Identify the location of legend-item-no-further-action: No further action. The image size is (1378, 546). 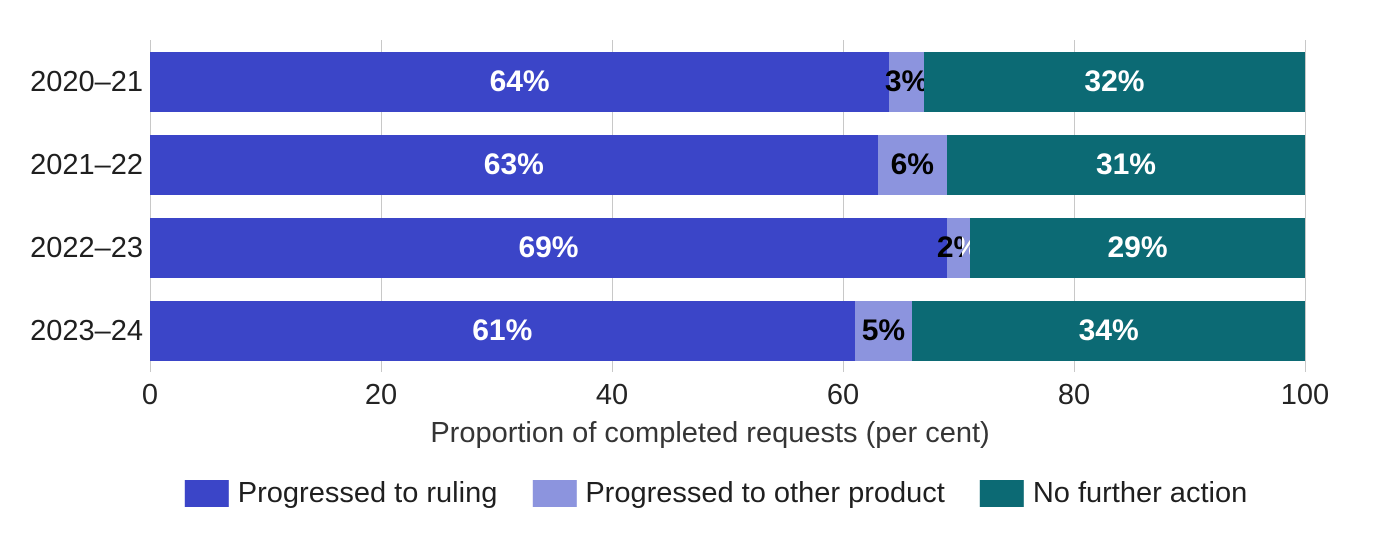
(1113, 493).